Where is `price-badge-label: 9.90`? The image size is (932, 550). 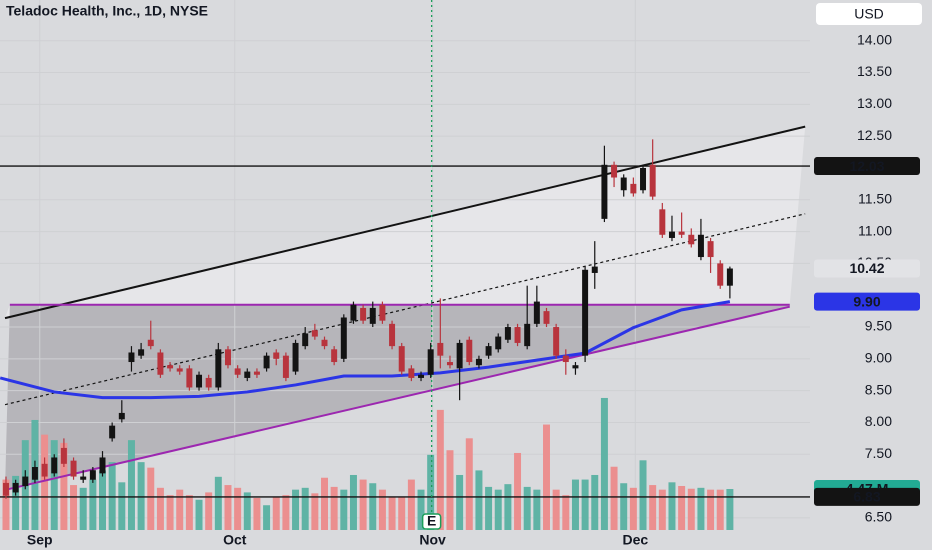 price-badge-label: 9.90 is located at coordinates (866, 301).